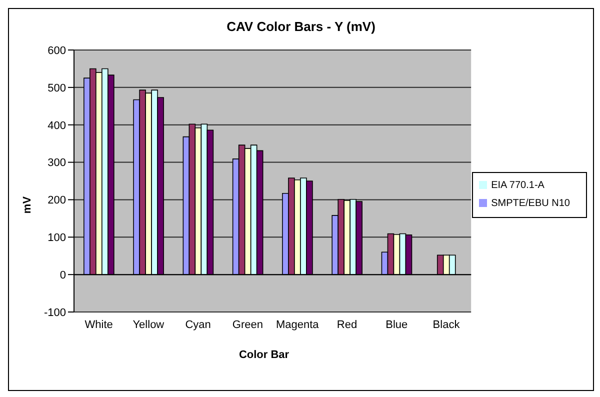 The width and height of the screenshot is (600, 397). I want to click on x-tick-label: White, so click(98, 324).